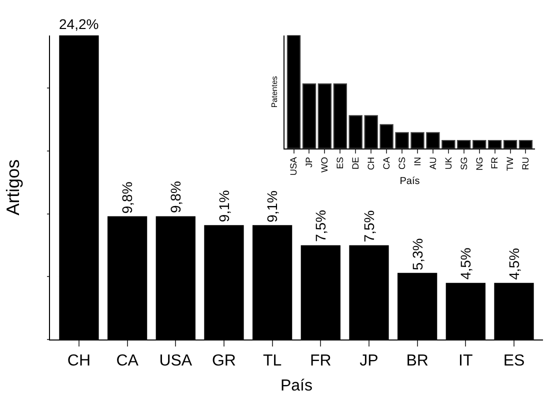 This screenshot has width=549, height=408. Describe the element at coordinates (417, 254) in the screenshot. I see `data-label: 5,3%` at that location.